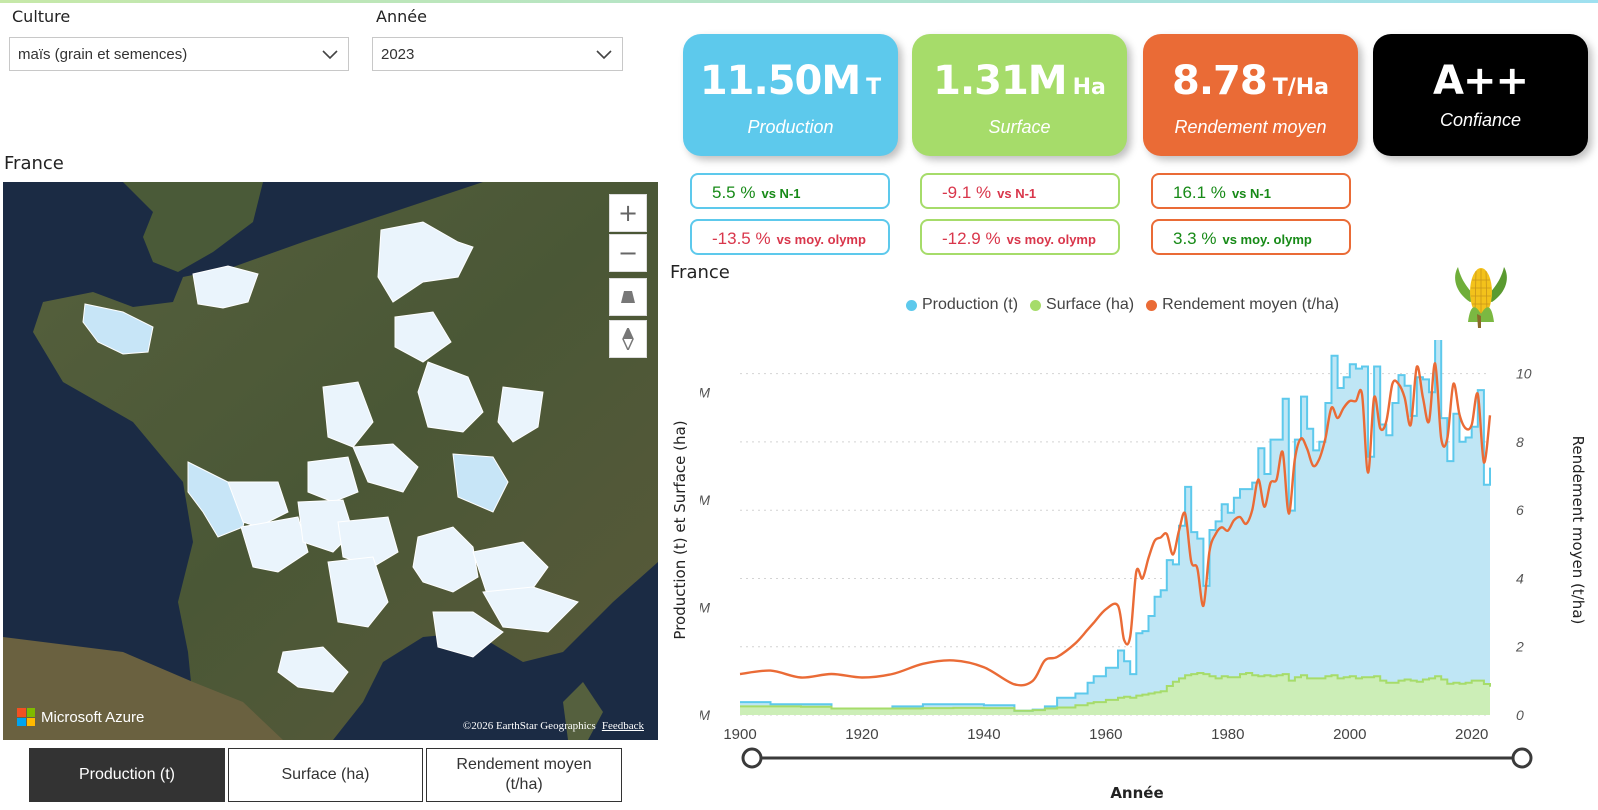 The height and width of the screenshot is (810, 1598). I want to click on delta-surface-n1: -9.1 % vs N-1, so click(1020, 191).